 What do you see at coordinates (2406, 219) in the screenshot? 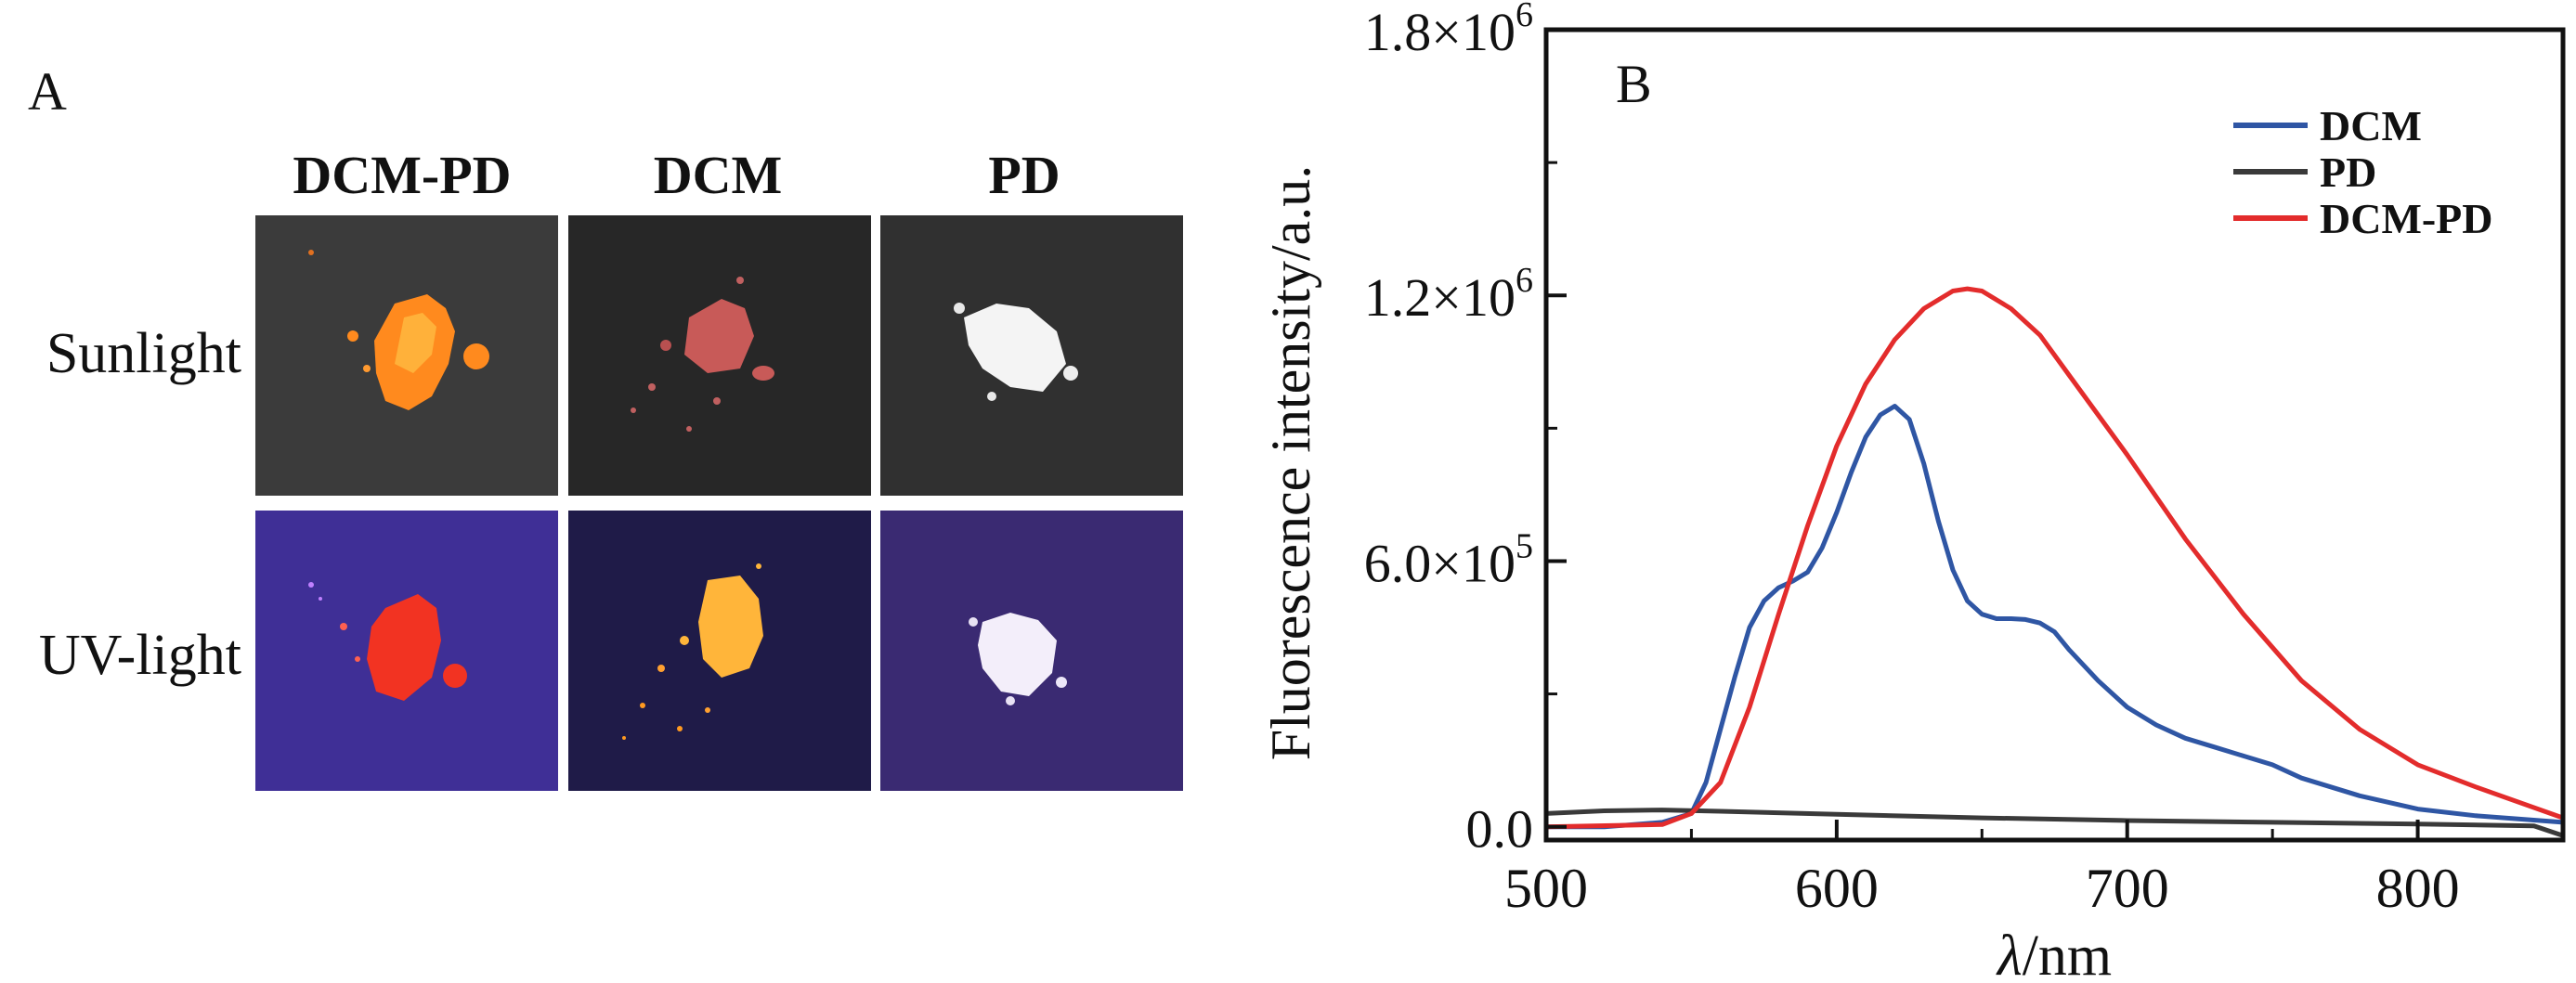
I see `legend-label-dcm-pd: DCM-PD` at bounding box center [2406, 219].